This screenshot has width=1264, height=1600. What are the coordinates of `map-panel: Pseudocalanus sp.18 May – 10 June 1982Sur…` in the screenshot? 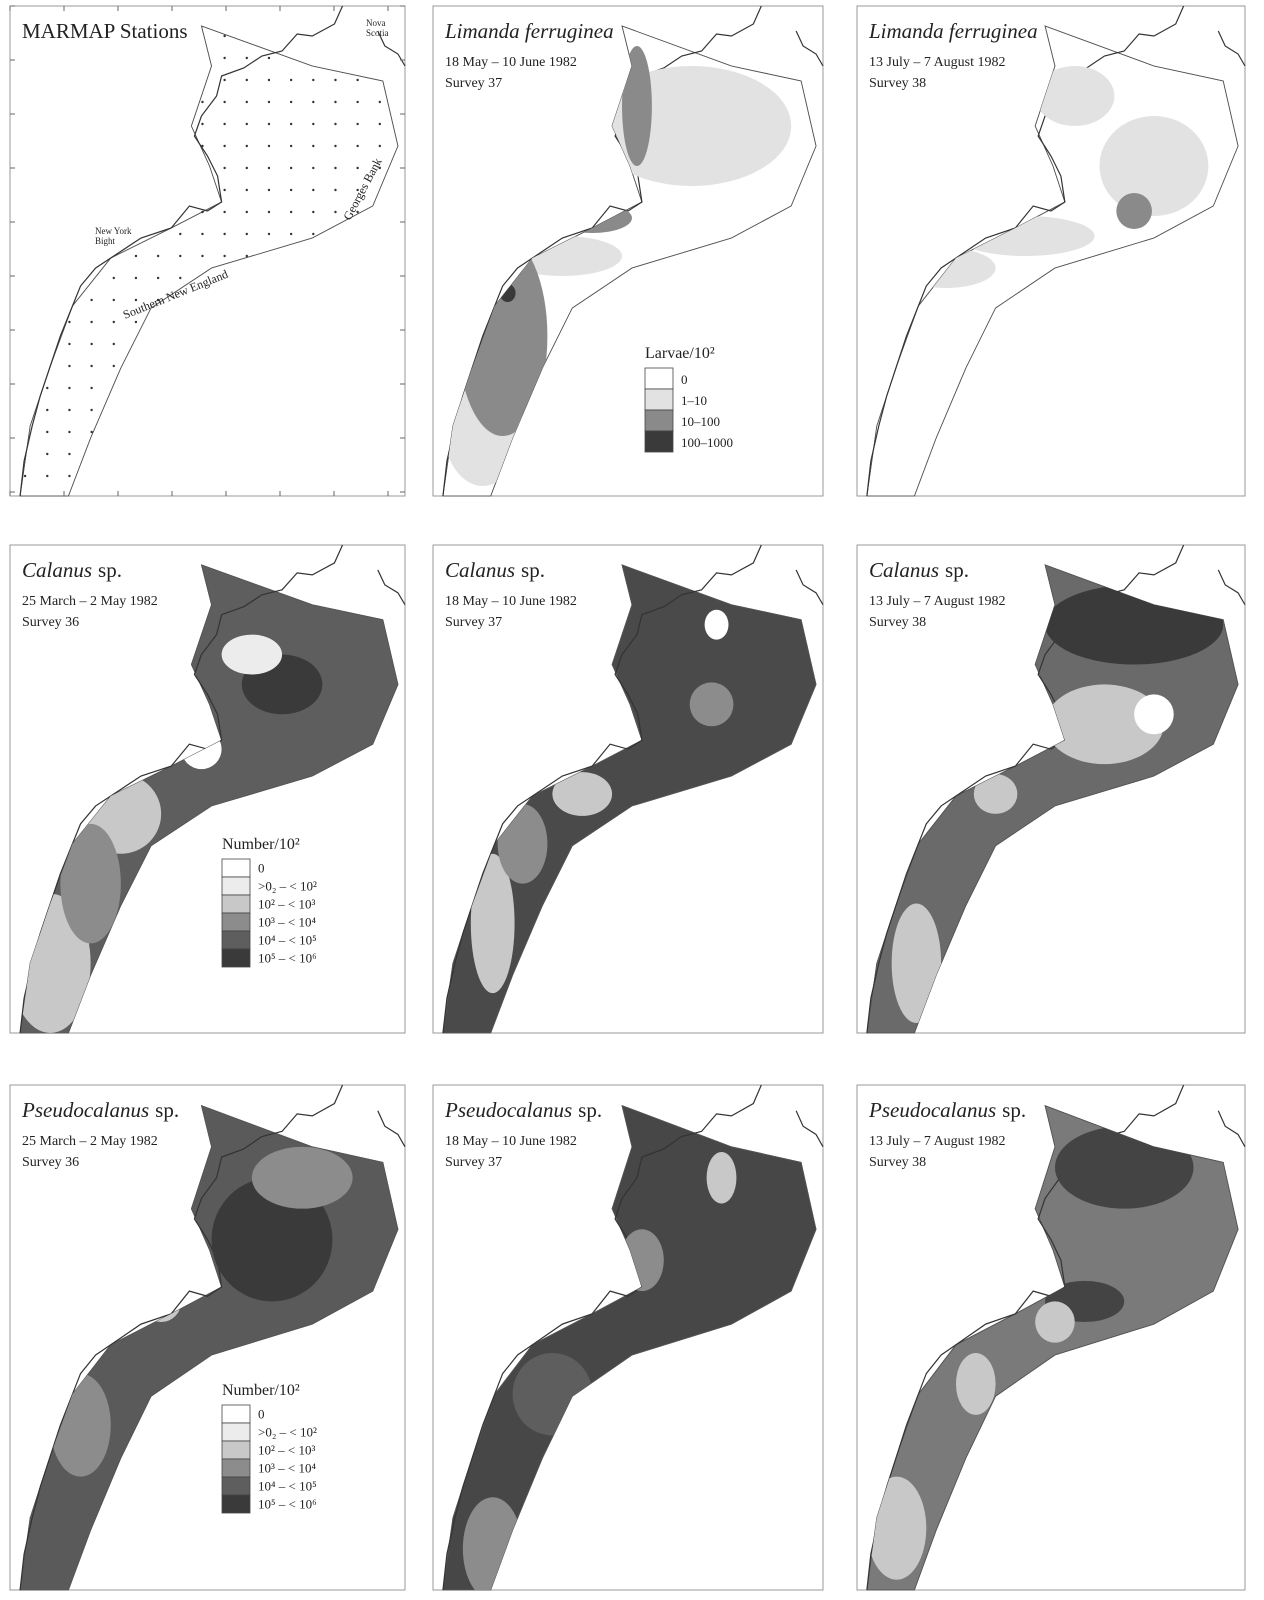 It's located at (628, 1337).